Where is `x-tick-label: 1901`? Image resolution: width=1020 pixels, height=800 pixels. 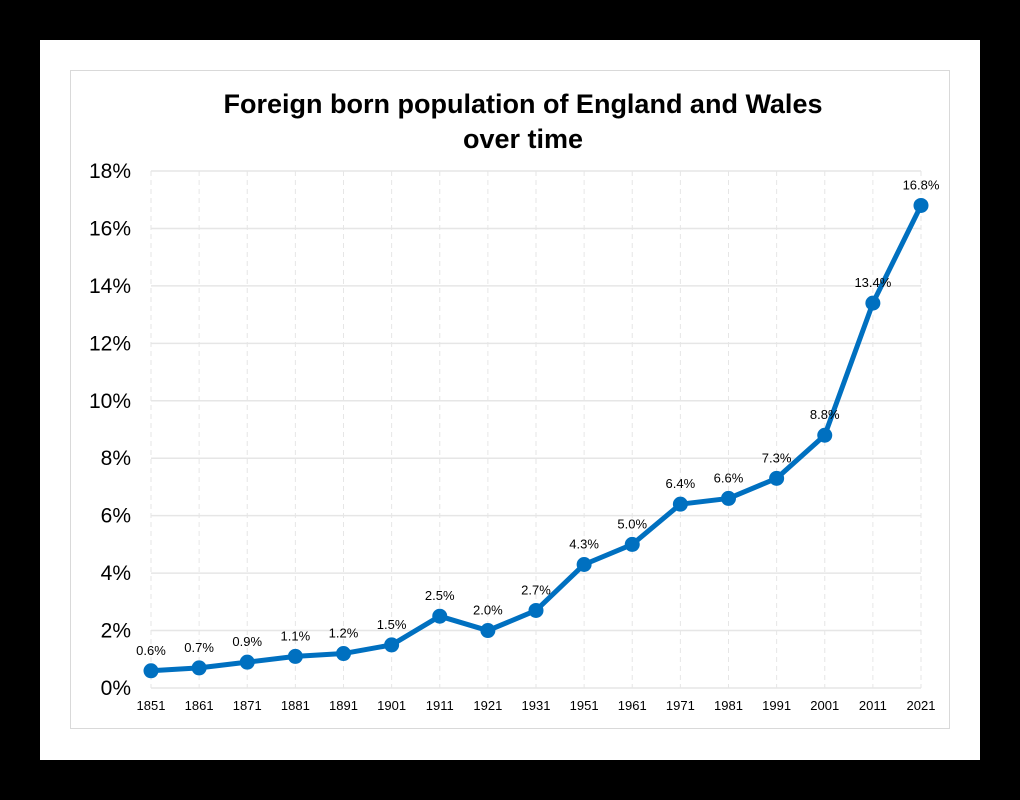
x-tick-label: 1901 is located at coordinates (391, 705).